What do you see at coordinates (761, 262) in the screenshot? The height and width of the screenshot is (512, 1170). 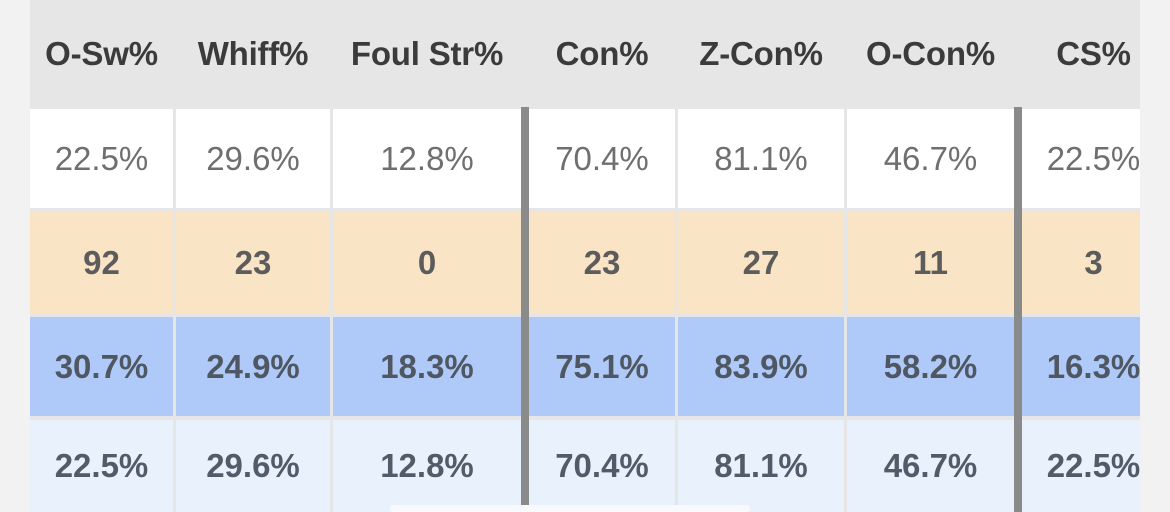 I see `table-cell: 27` at bounding box center [761, 262].